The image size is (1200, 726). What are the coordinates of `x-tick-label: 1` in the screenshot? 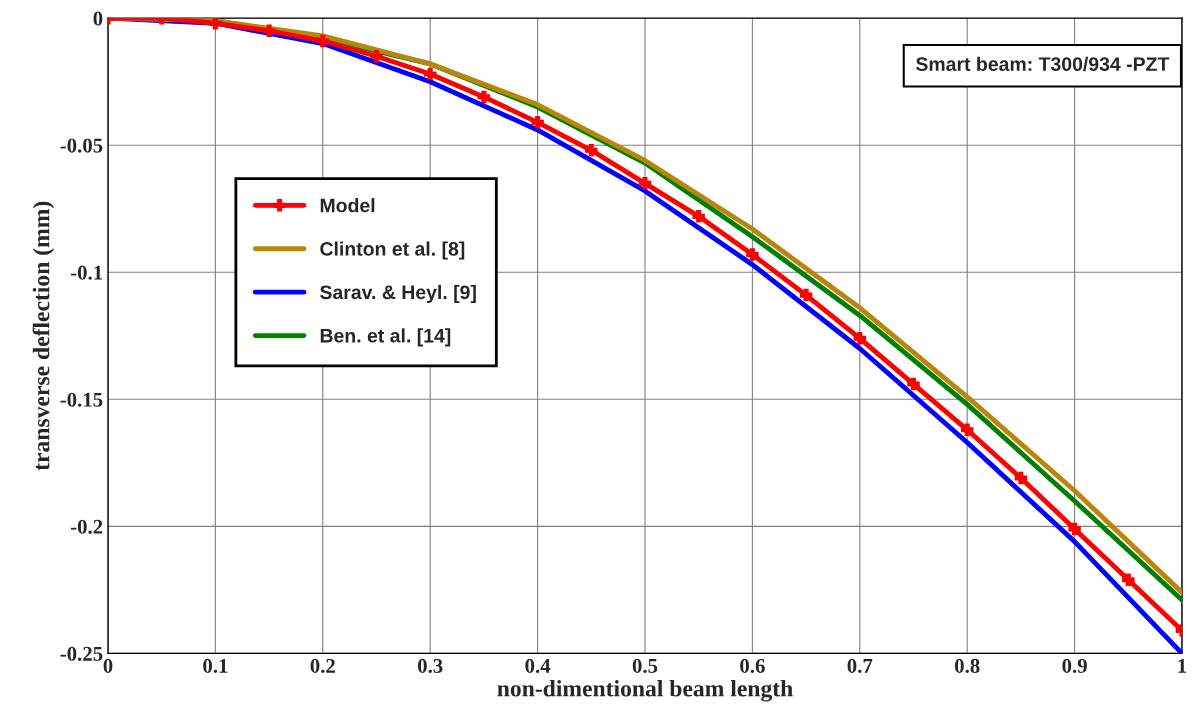 It's located at (1182, 665).